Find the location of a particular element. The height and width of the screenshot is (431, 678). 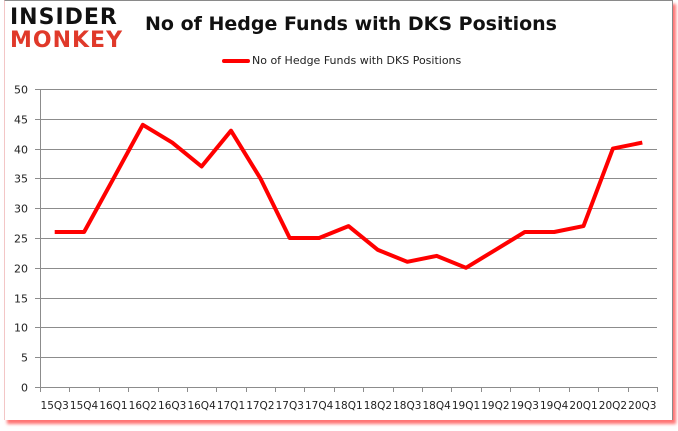

x-tick-label: 17Q1 is located at coordinates (231, 406).